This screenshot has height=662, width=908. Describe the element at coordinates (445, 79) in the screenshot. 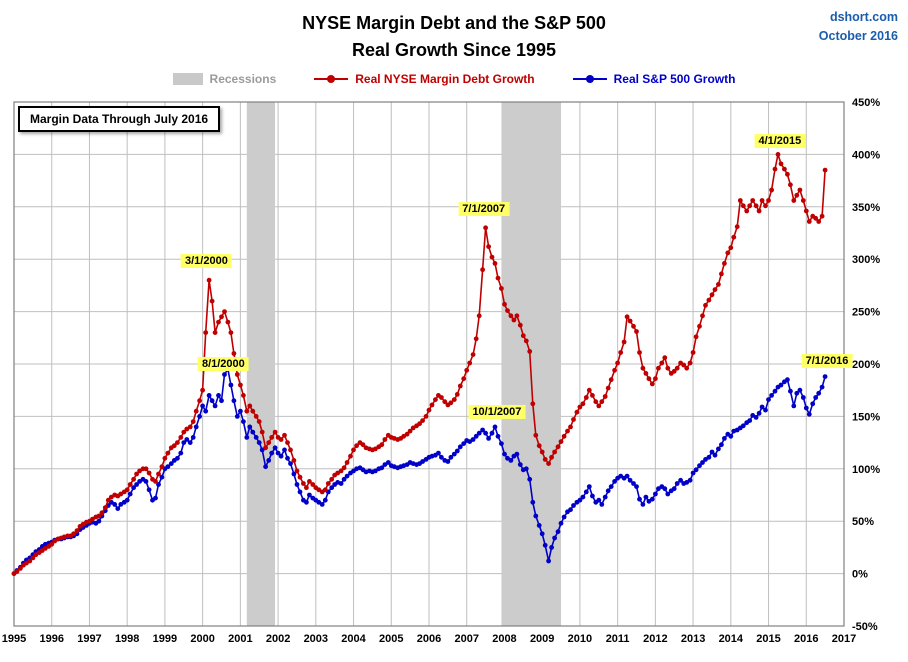

I see `legend-margin-label: Real NYSE Margin Debt Growth` at that location.